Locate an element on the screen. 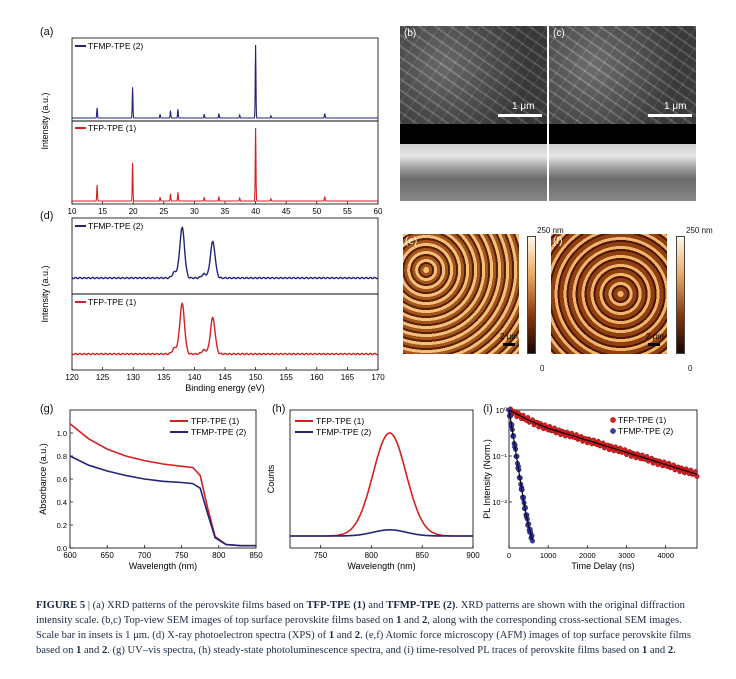 This screenshot has height=679, width=736. caption-and-2: and is located at coordinates (412, 620).